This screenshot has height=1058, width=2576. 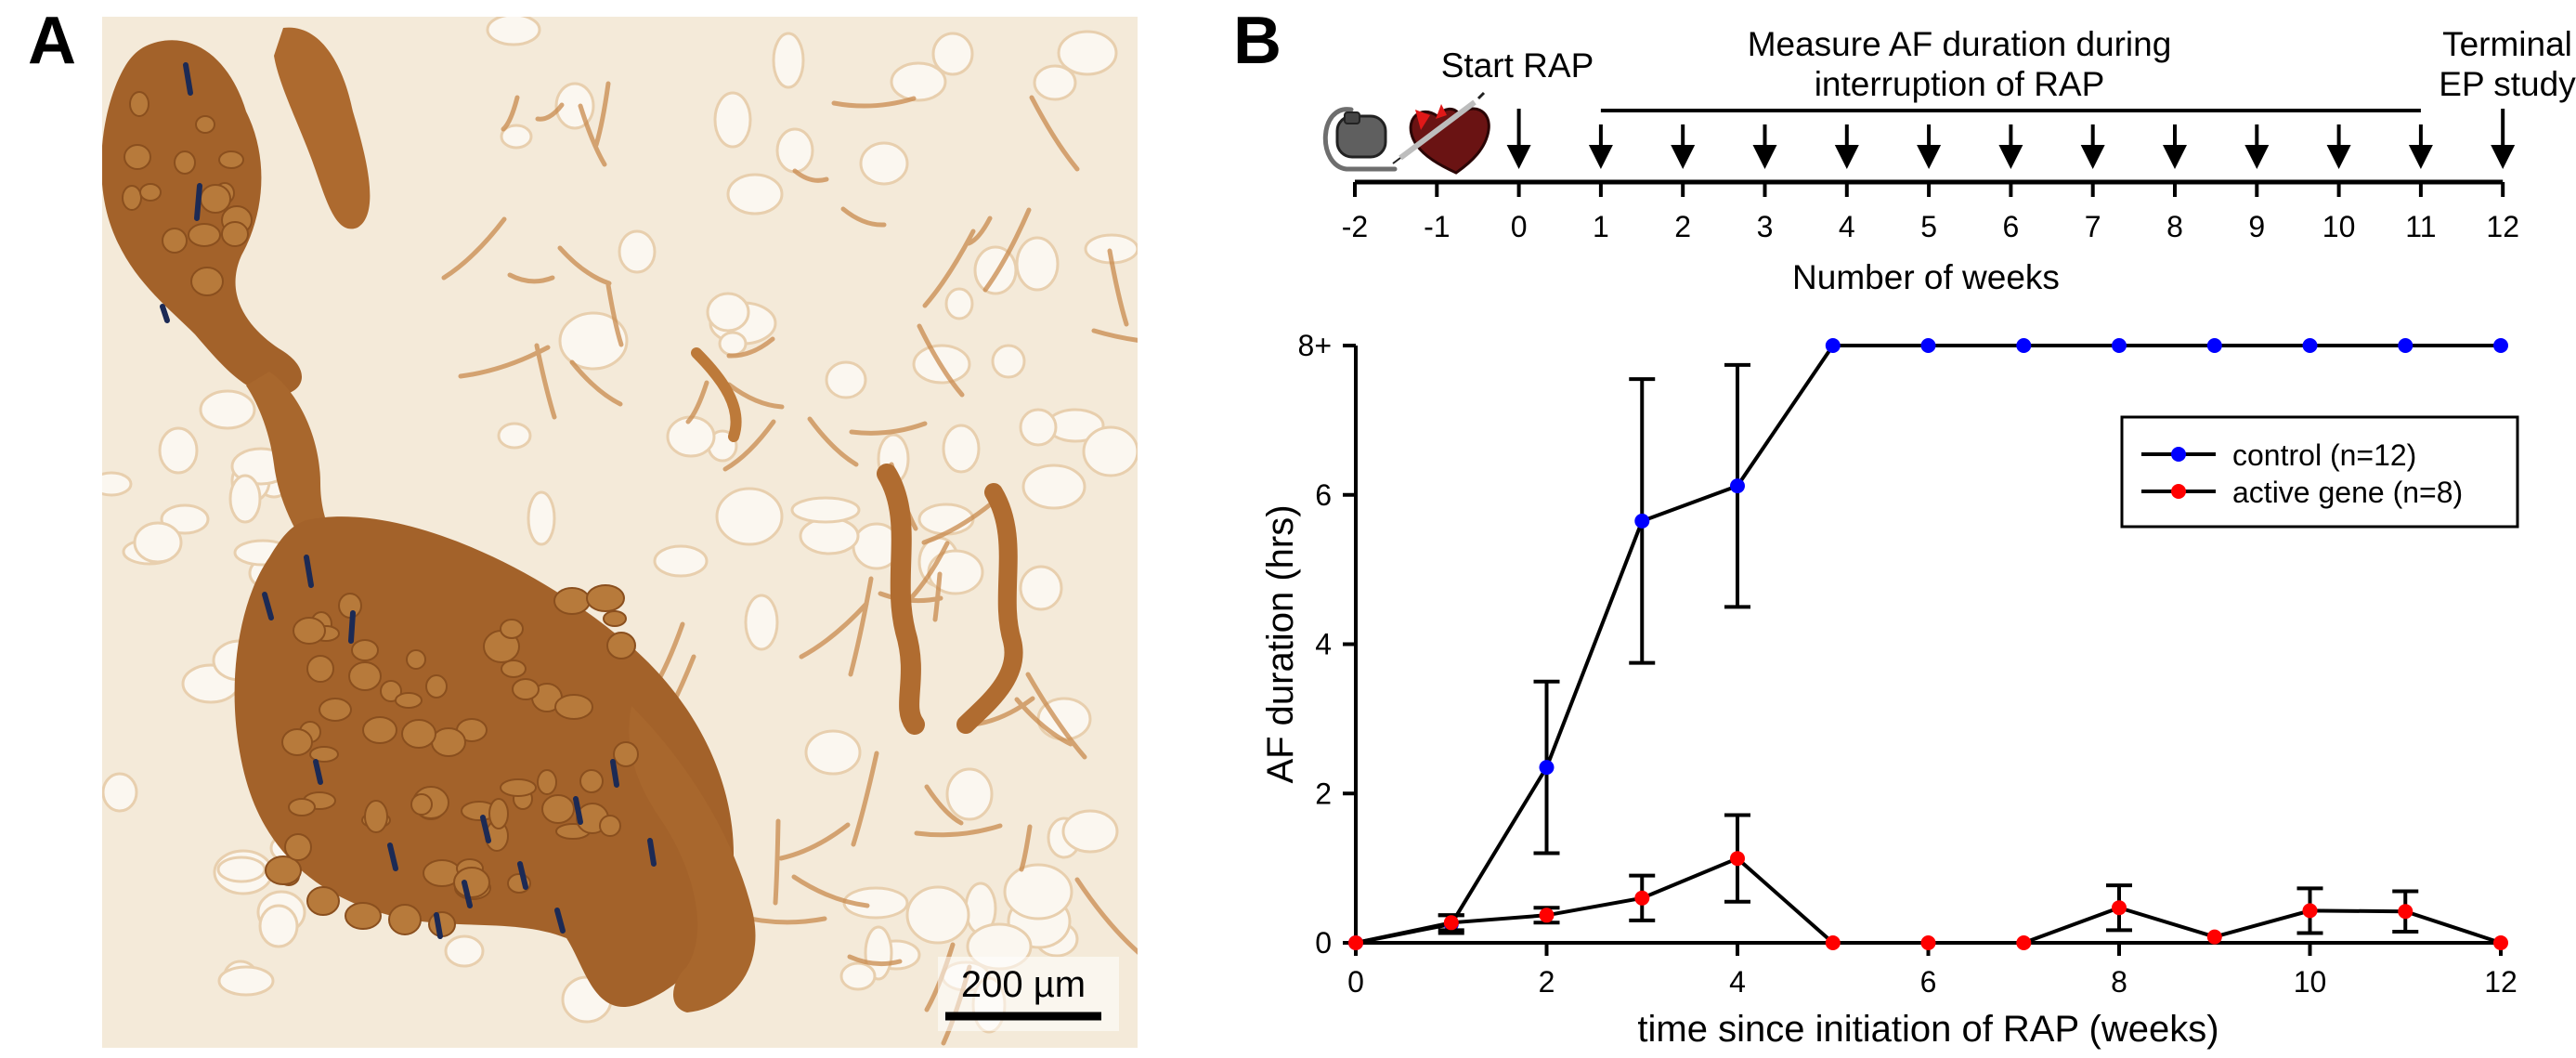 What do you see at coordinates (2093, 226) in the screenshot?
I see `timeline-tick-label: 7` at bounding box center [2093, 226].